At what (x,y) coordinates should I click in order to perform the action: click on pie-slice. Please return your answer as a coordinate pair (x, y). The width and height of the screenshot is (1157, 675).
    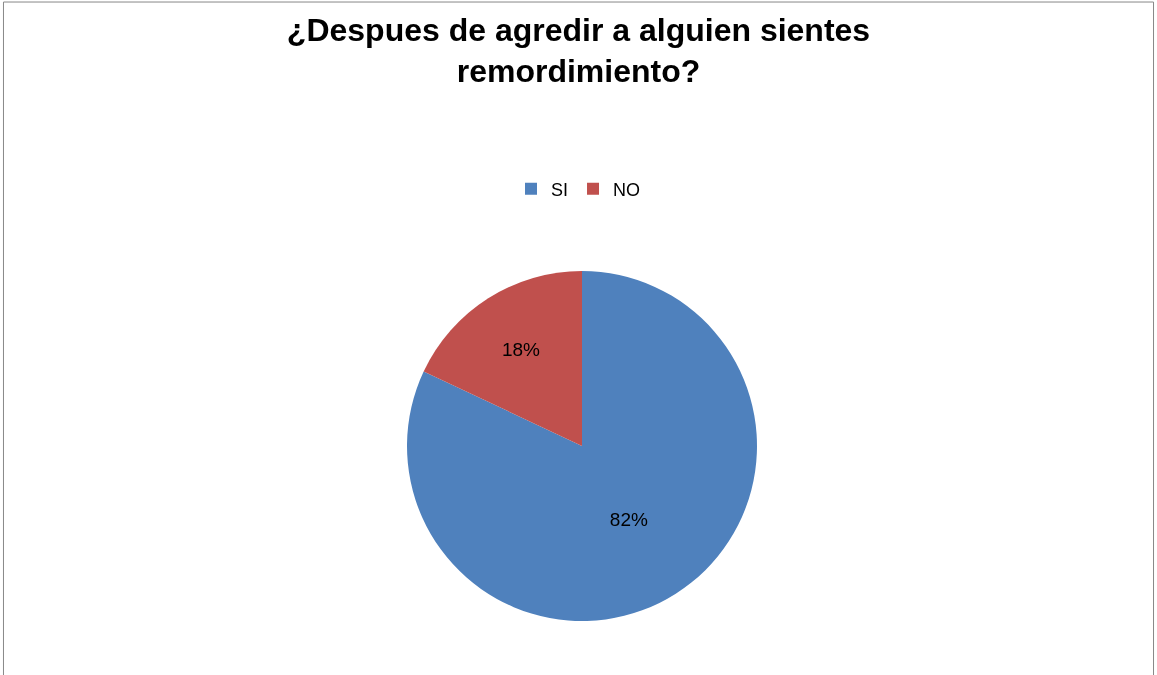
    Looking at the image, I should click on (502, 358).